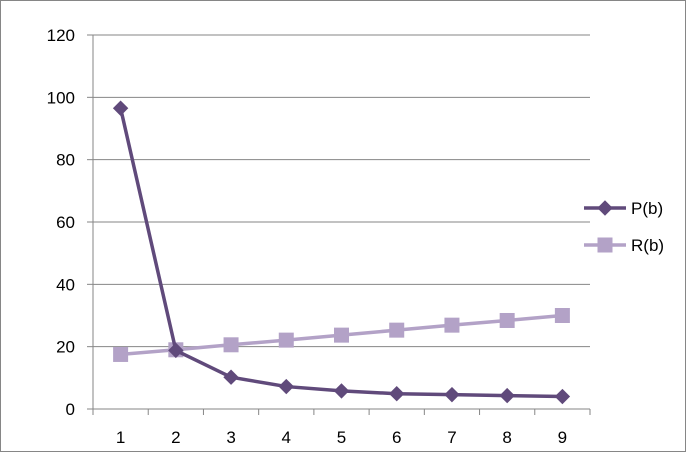  What do you see at coordinates (623, 208) in the screenshot?
I see `legend-item: P(b)` at bounding box center [623, 208].